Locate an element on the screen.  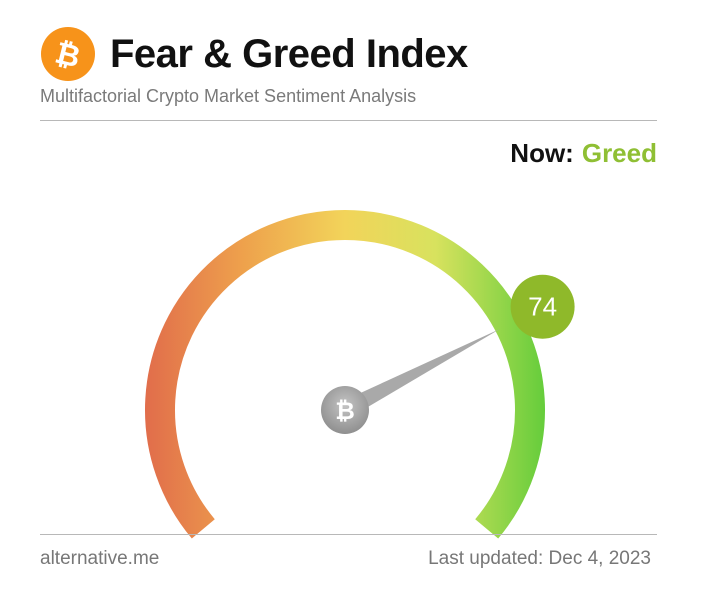
gauge-needle is located at coordinates (420, 373).